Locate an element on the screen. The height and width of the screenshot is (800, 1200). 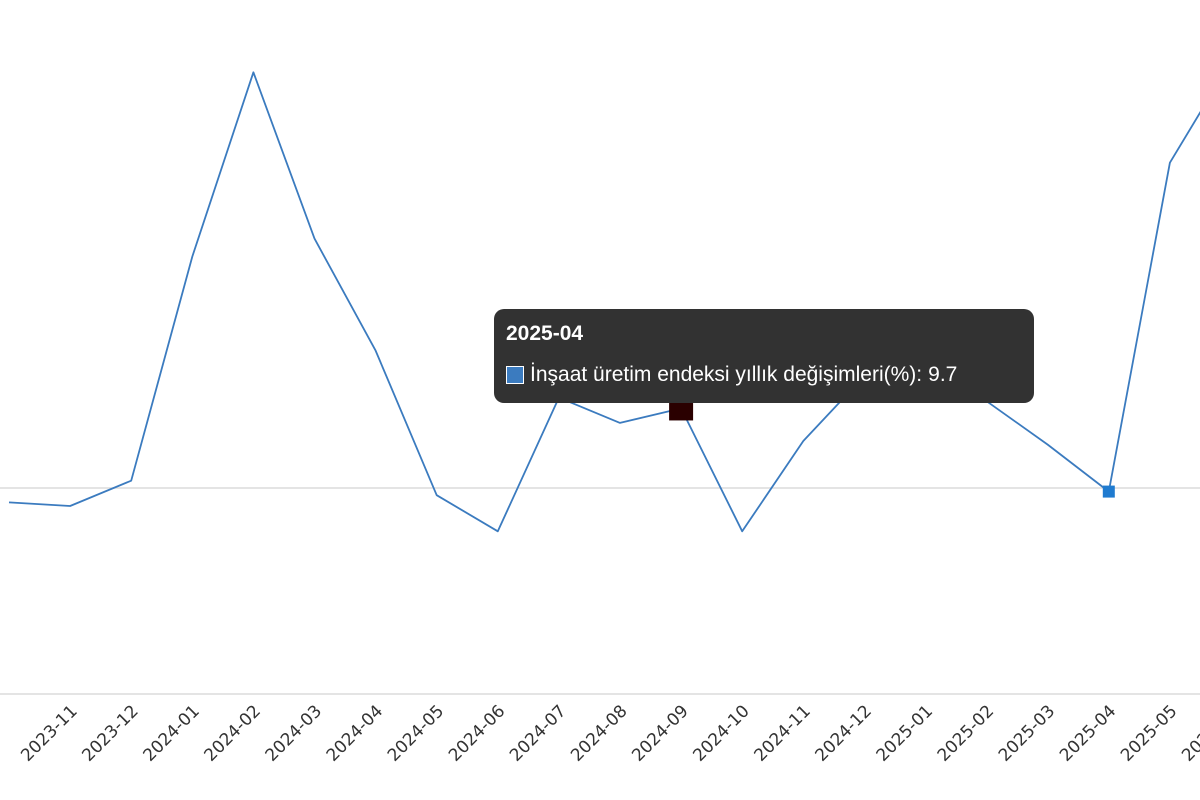
x-tick-label: 2024-11 is located at coordinates (782, 733).